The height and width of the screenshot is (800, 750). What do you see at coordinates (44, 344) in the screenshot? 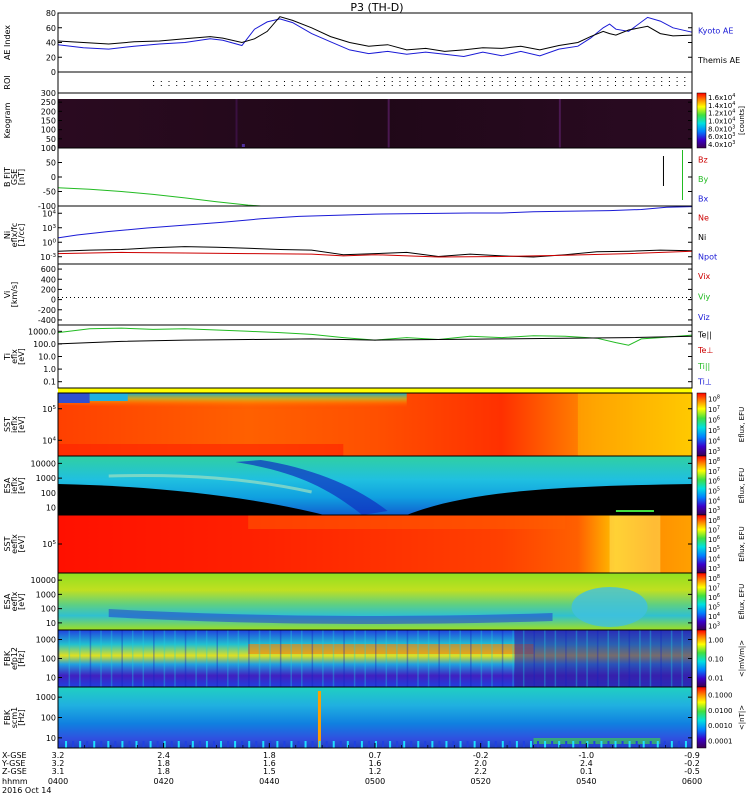
I see `ytick-label-ti: 100.0` at bounding box center [44, 344].